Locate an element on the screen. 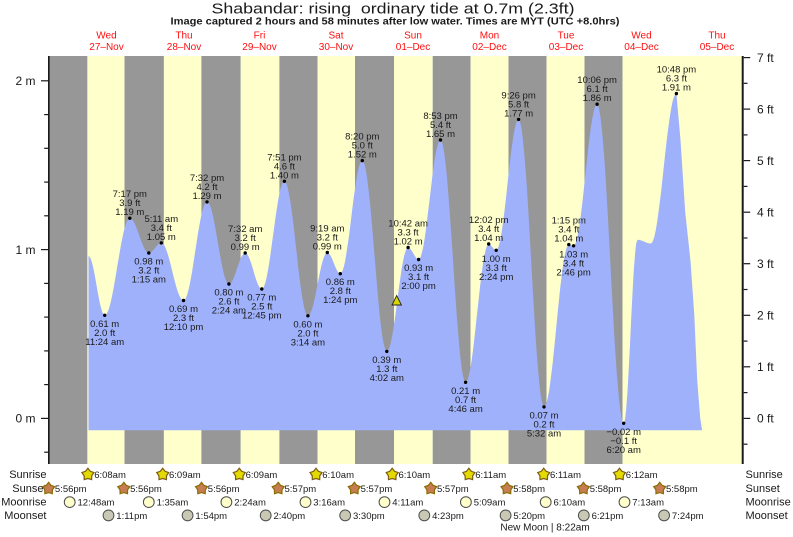  svg-text: 6.1 ft is located at coordinates (597, 89).